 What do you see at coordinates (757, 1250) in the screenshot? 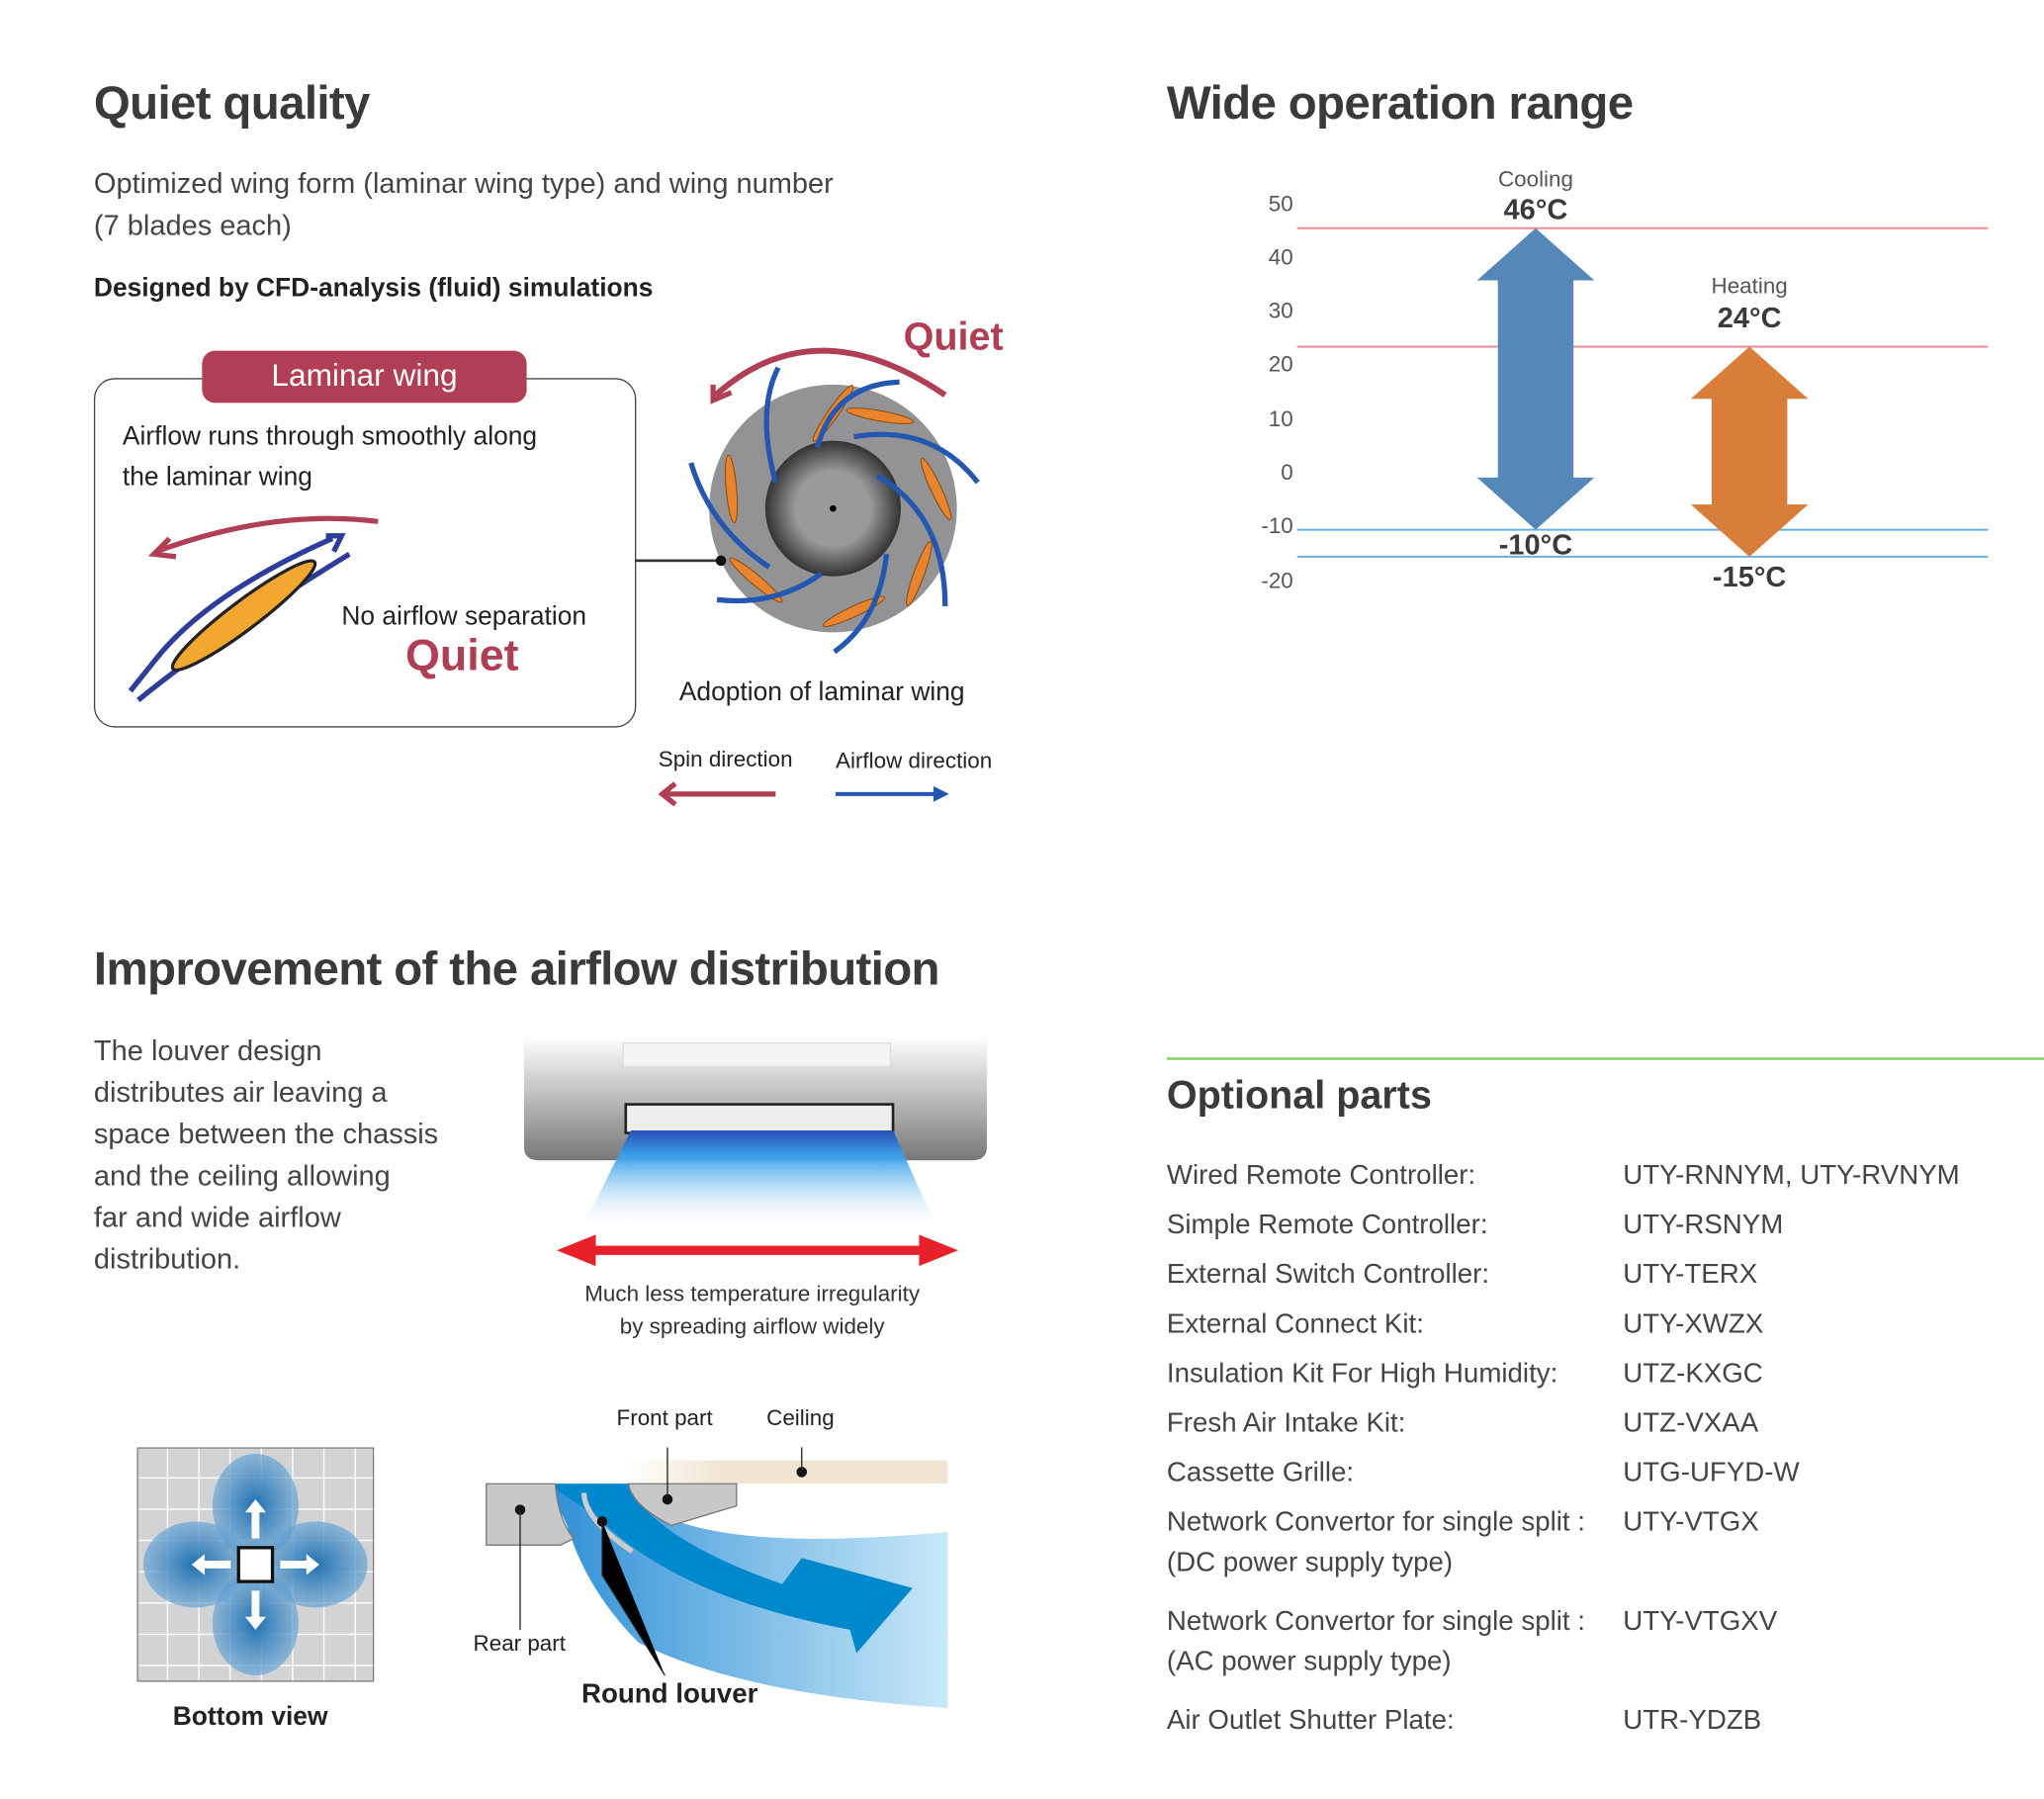
I see `spread-arrow-icon` at bounding box center [757, 1250].